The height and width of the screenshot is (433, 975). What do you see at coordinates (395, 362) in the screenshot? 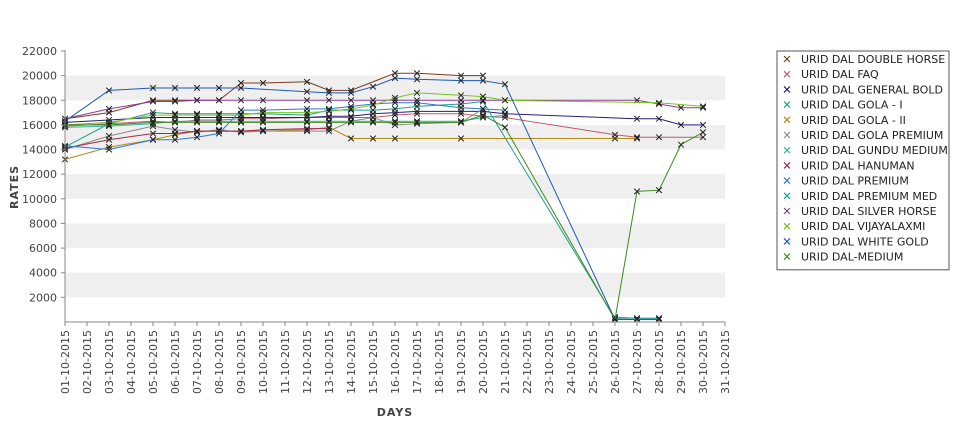
I see `x-tick-label: 16-10-2015` at bounding box center [395, 362].